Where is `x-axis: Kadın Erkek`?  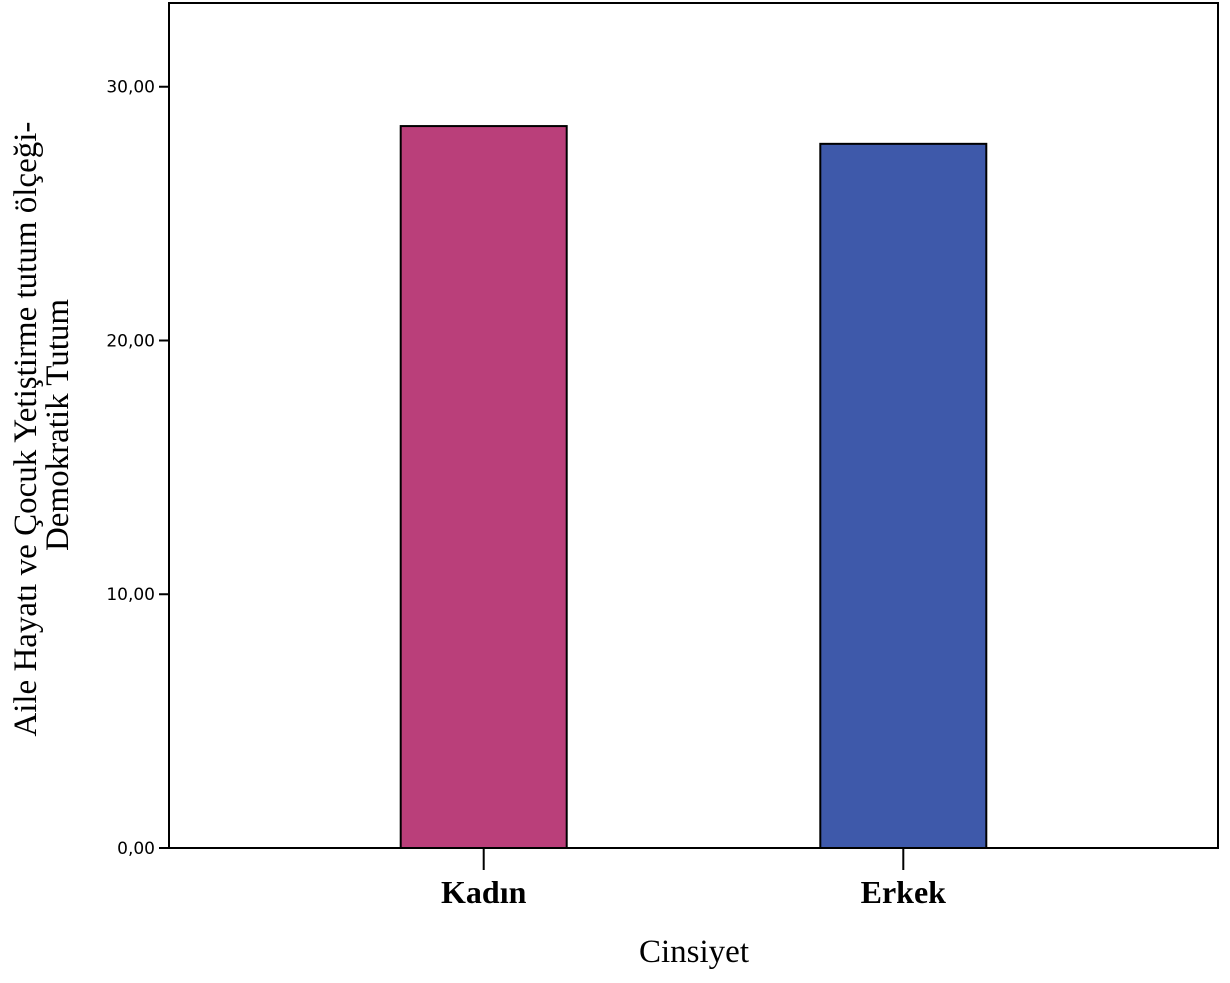
x-axis: Kadın Erkek is located at coordinates (693, 879).